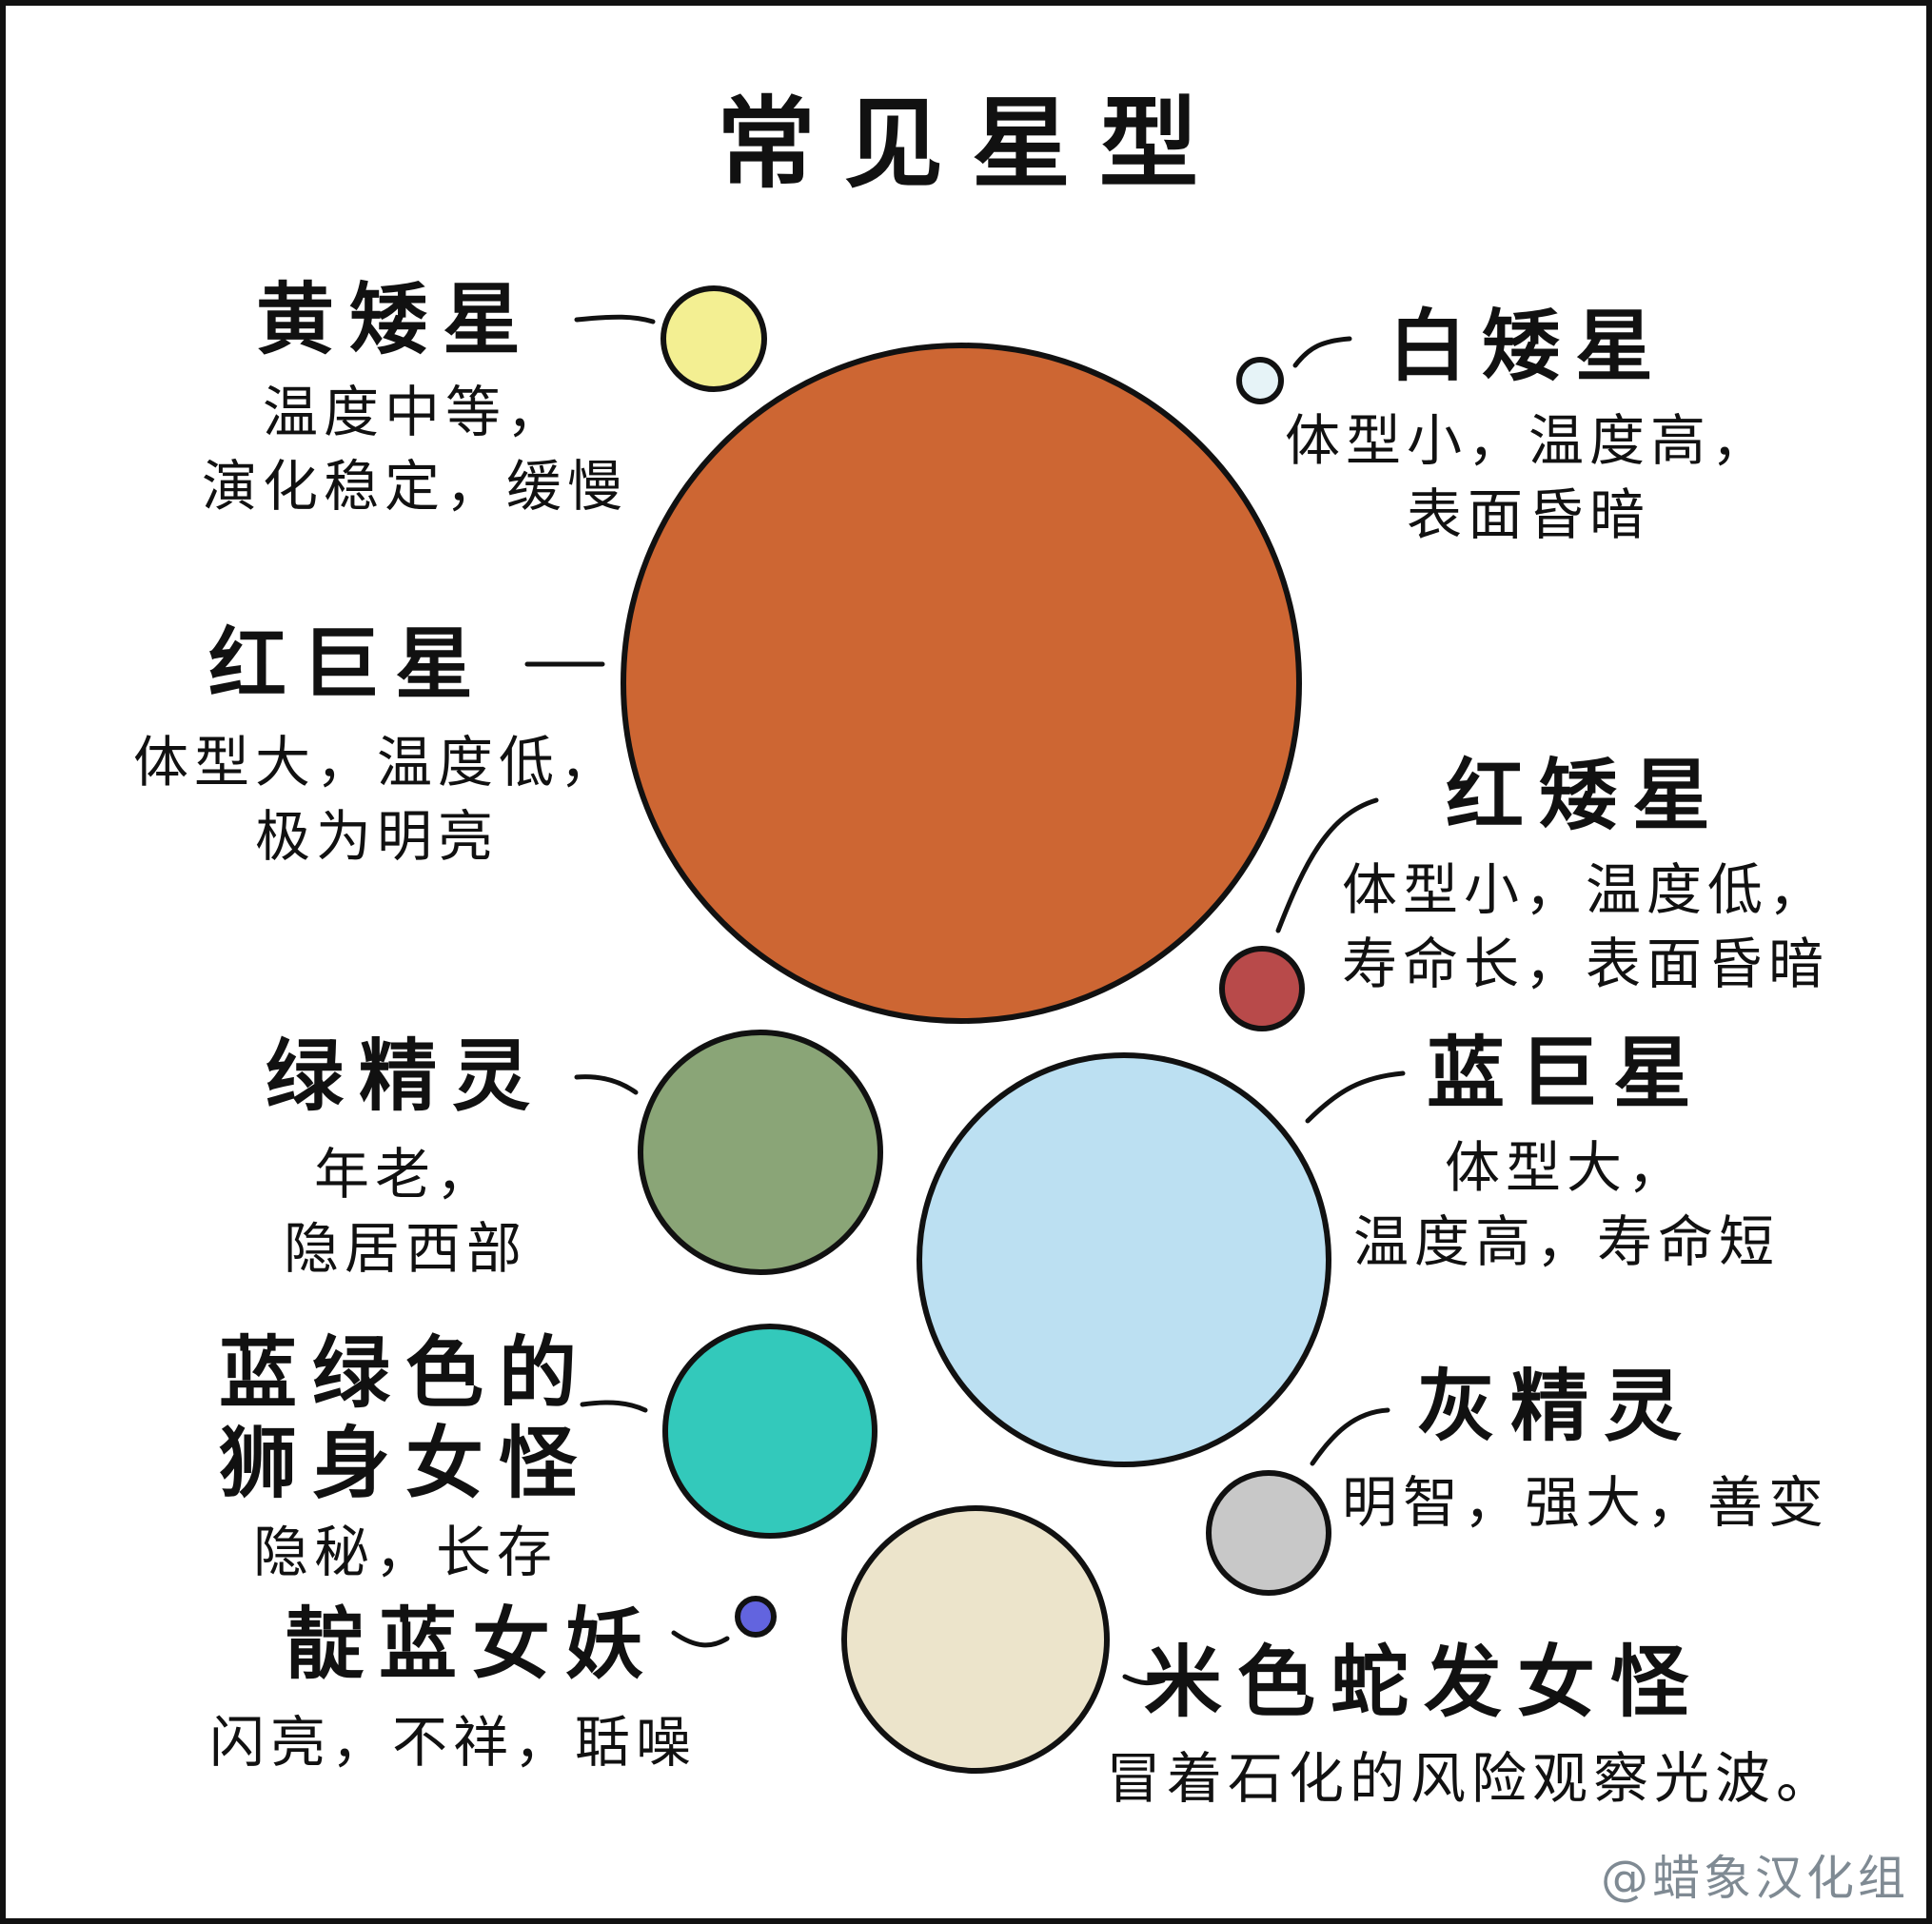 Image resolution: width=1932 pixels, height=1924 pixels. Describe the element at coordinates (1528, 515) in the screenshot. I see `white-dwarf-desc-2: 表面昏暗` at that location.